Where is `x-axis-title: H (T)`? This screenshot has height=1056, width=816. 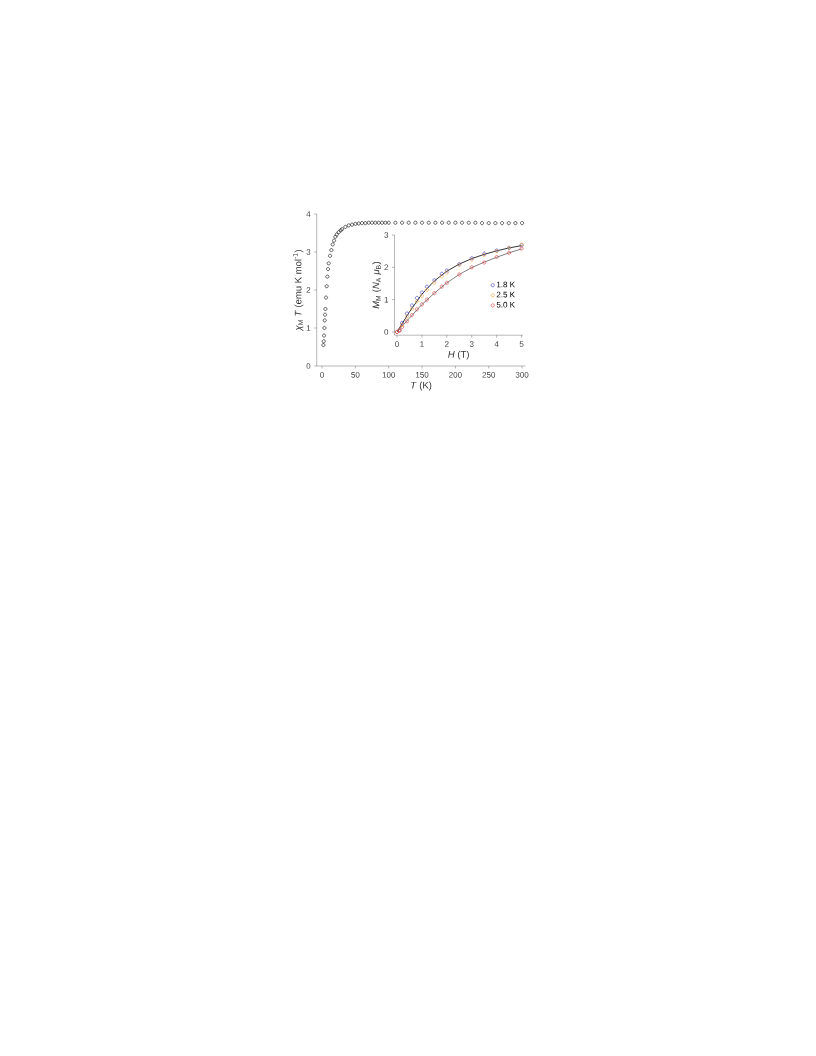 x-axis-title: H (T) is located at coordinates (458, 355).